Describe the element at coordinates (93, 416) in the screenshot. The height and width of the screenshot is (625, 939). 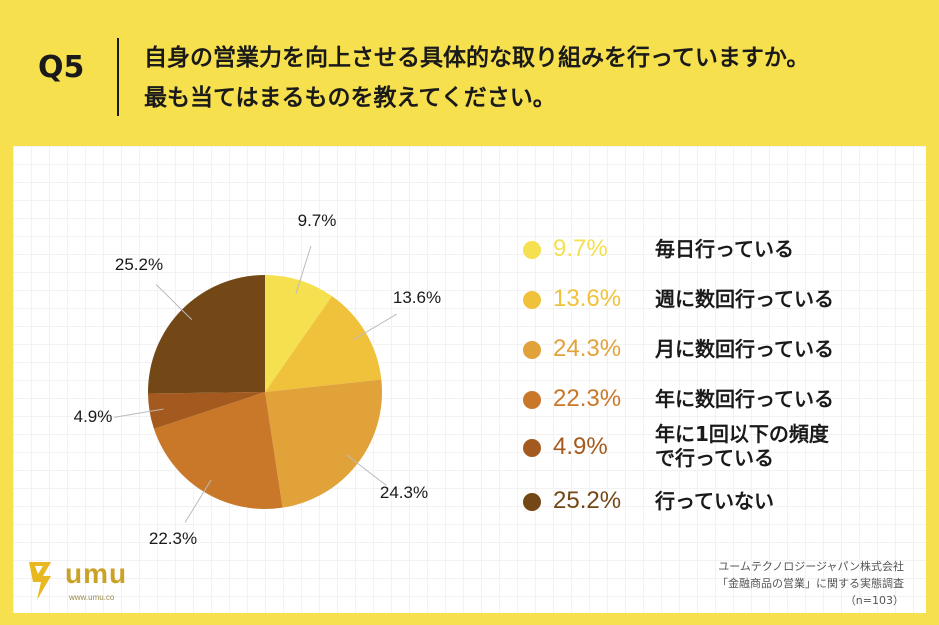
I see `slice-percent-label: 4.9%` at that location.